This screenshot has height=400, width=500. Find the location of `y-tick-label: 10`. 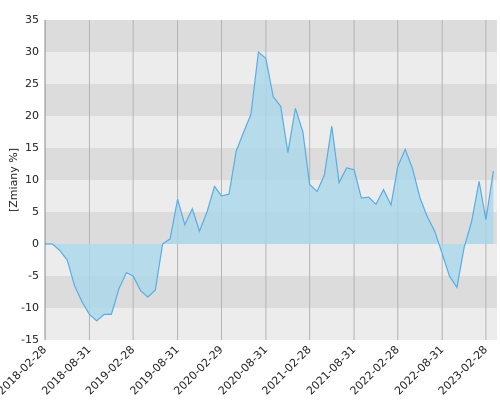

y-tick-label: 10 is located at coordinates (32, 179).